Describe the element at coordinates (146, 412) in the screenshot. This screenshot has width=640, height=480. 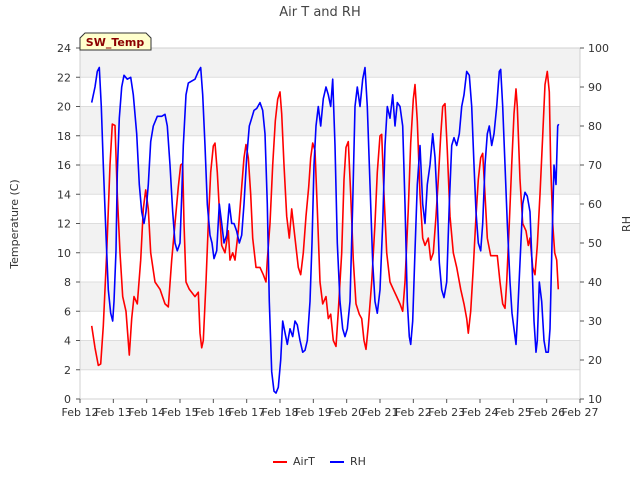
I see `x-tick-label: Feb 14` at that location.